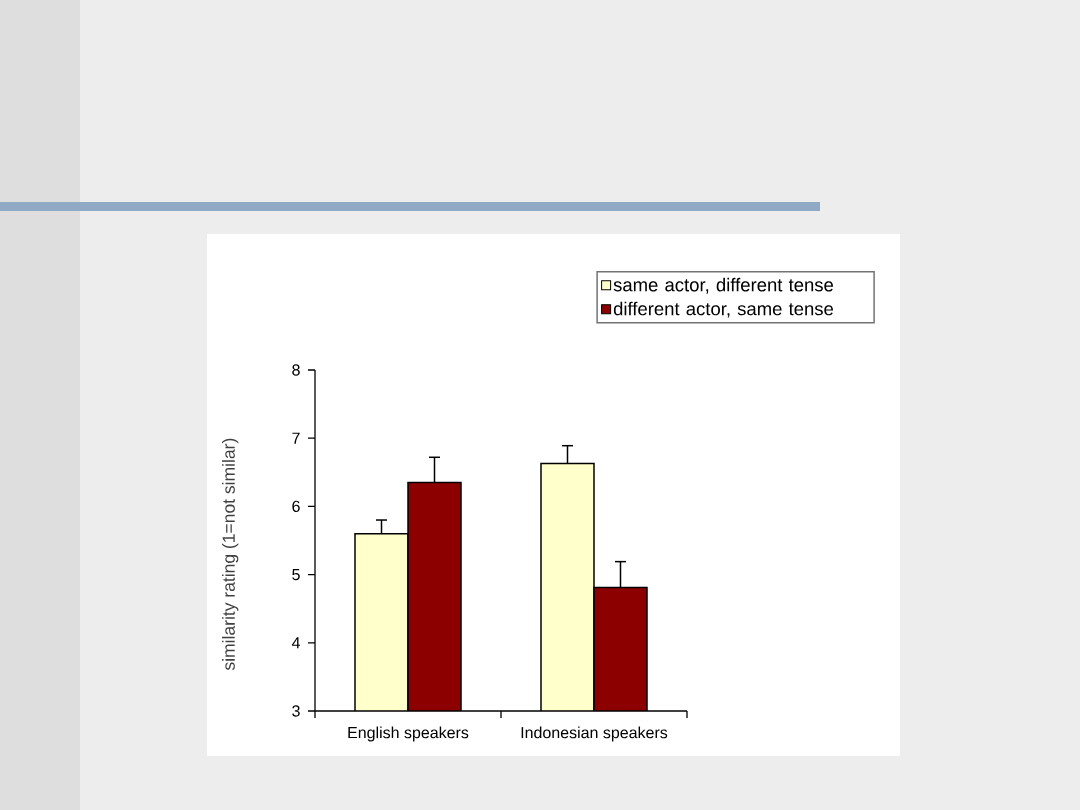  Describe the element at coordinates (723, 309) in the screenshot. I see `legend-label: different actor, same tense` at that location.